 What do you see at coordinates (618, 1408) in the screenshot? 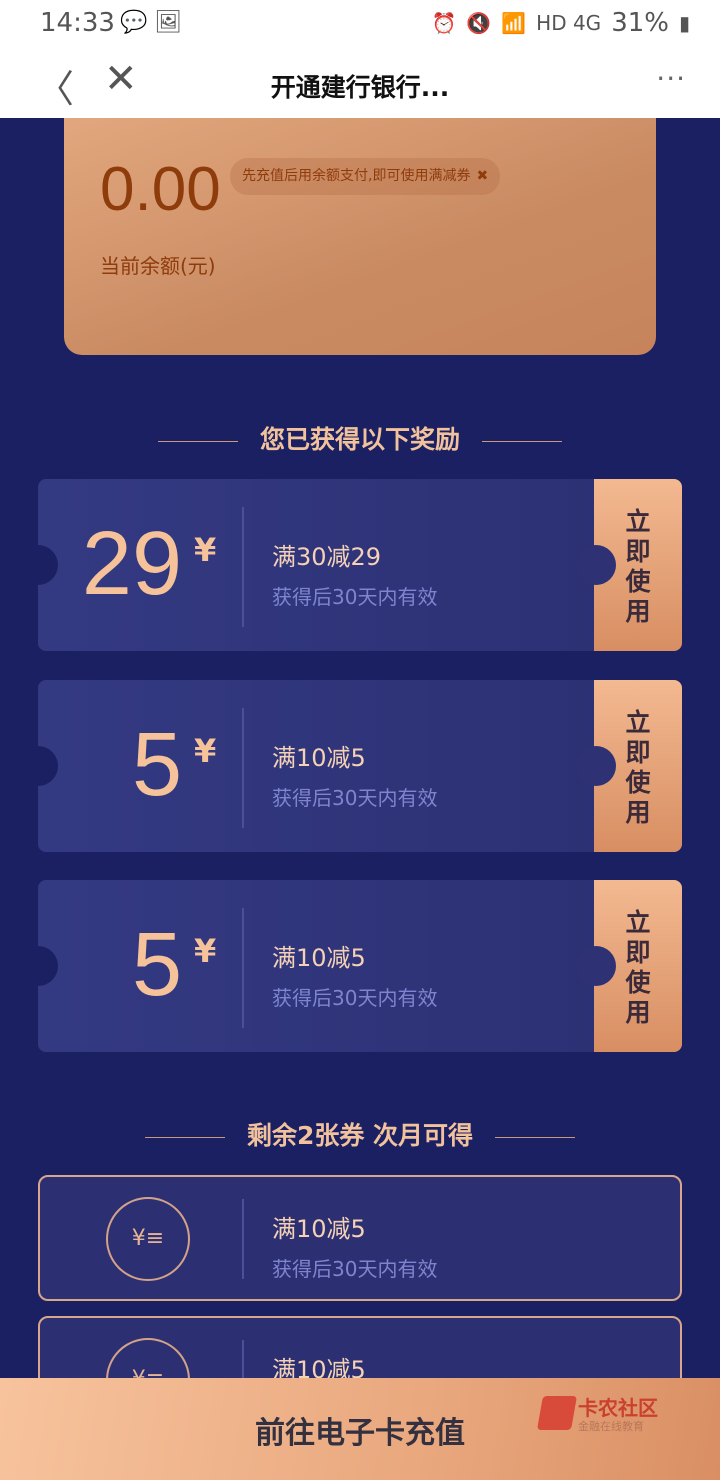
I see `watermark-name: 卡农社区` at bounding box center [618, 1408].